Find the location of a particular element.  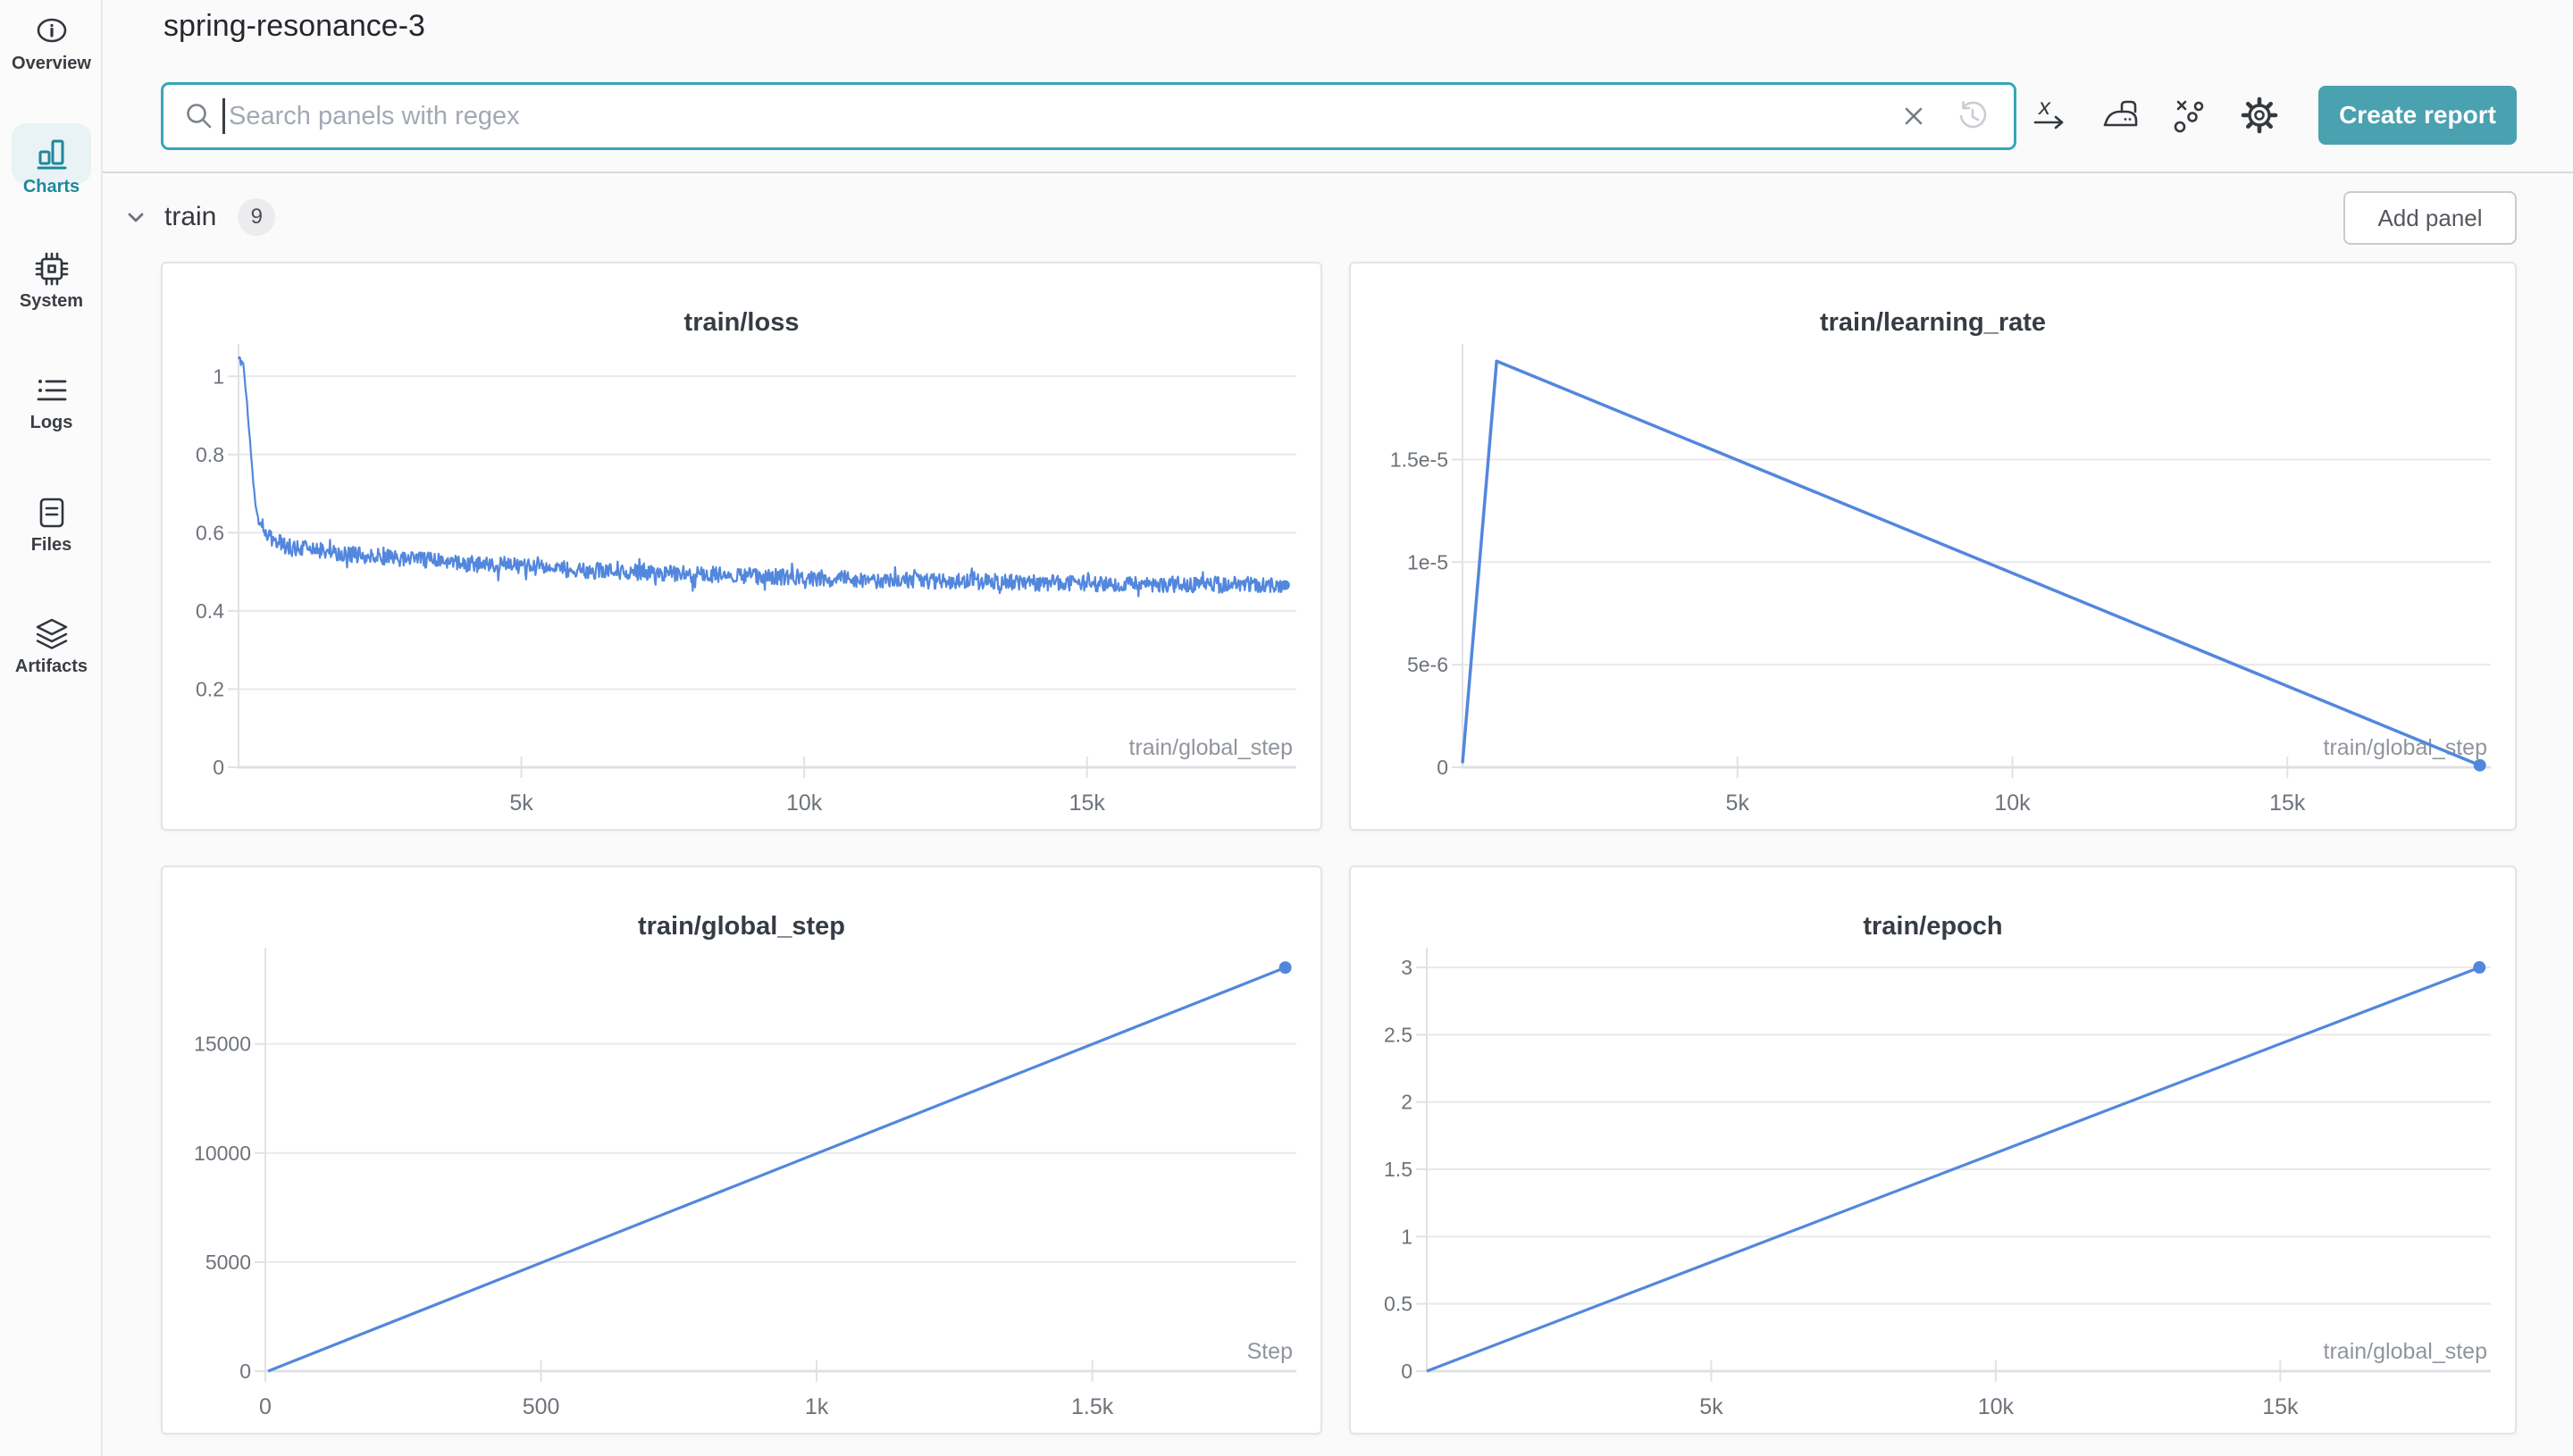

svg-text: 1.5e-5 is located at coordinates (1419, 459).